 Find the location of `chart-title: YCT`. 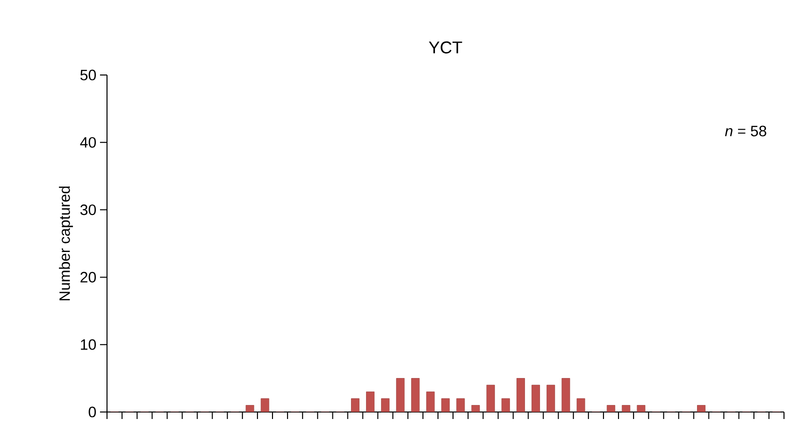

chart-title: YCT is located at coordinates (445, 47).